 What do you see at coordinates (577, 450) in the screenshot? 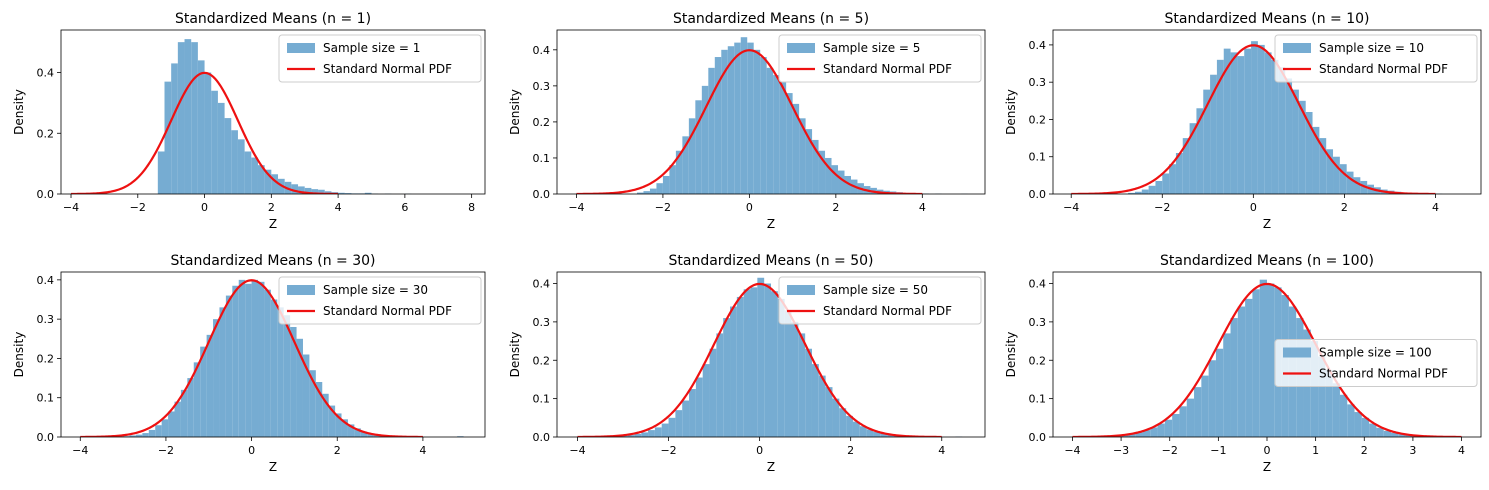
I see `x-tick-label: −4` at bounding box center [577, 450].